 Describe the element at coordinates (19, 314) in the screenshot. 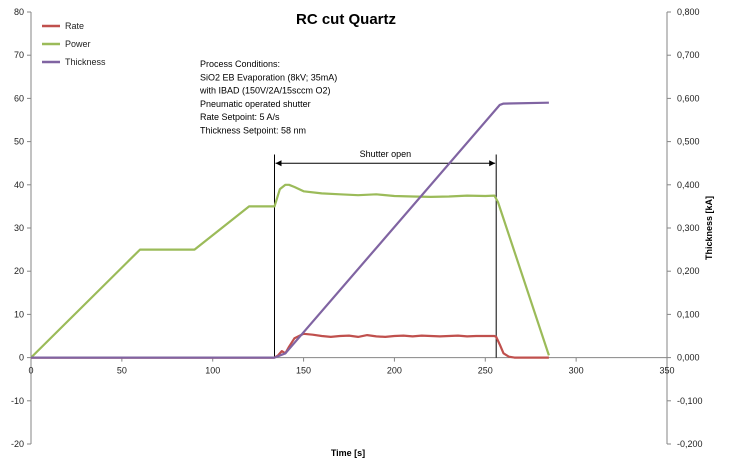

I see `y-tick-label: 10` at that location.